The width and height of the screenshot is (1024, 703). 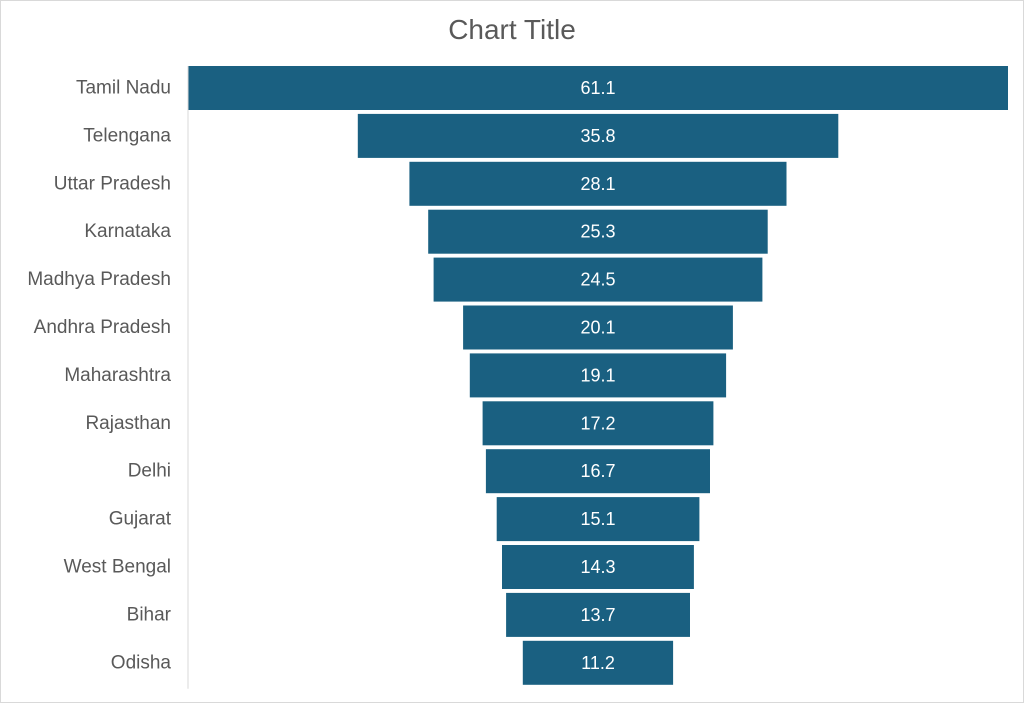 I want to click on category-label: Maharashtra, so click(x=117, y=375).